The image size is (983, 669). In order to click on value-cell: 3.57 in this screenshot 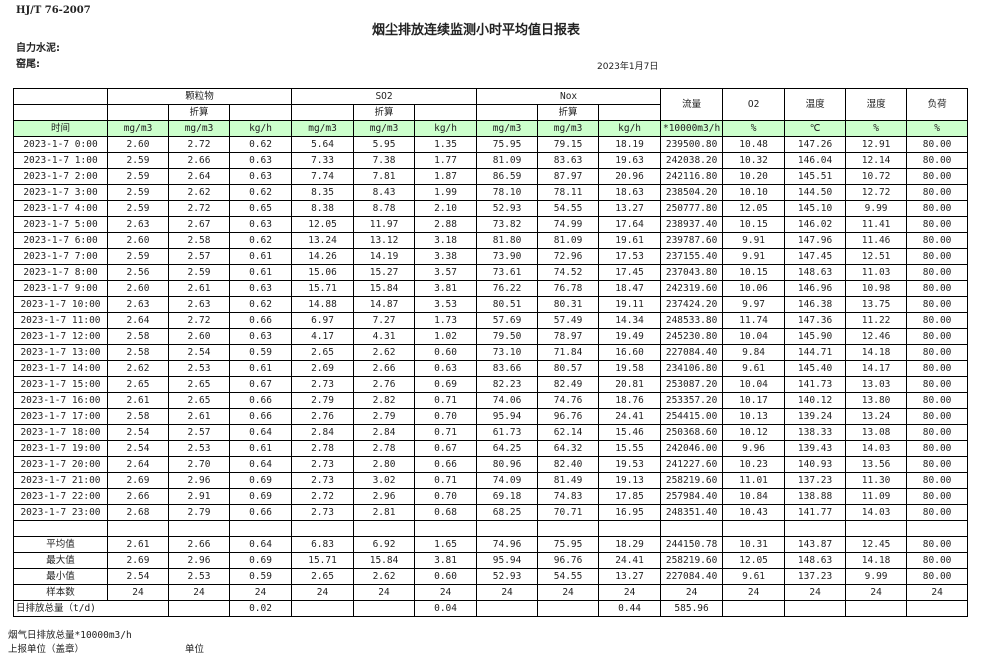, I will do `click(446, 272)`.